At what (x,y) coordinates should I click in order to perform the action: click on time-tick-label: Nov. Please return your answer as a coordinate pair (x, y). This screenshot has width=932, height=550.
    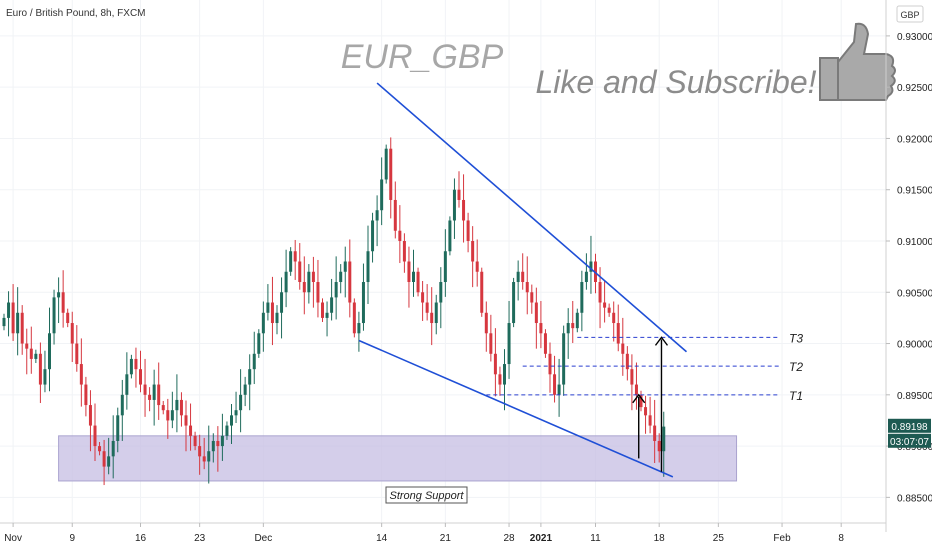
    Looking at the image, I should click on (13, 538).